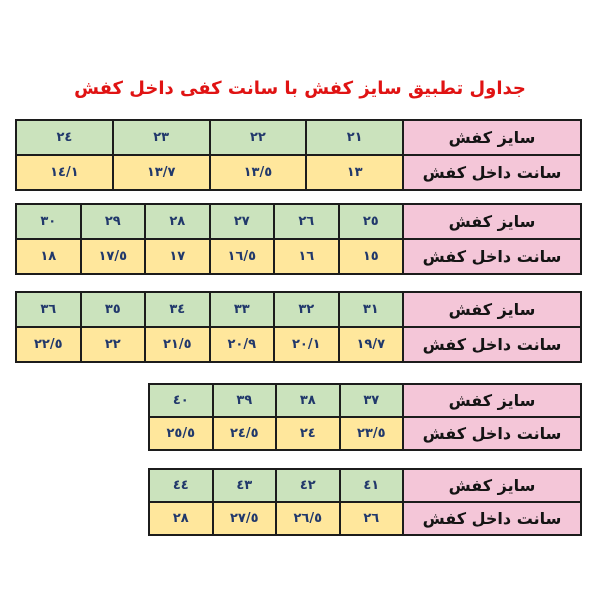 This screenshot has width=600, height=600. Describe the element at coordinates (48, 309) in the screenshot. I see `size-cell: ٣٦` at that location.